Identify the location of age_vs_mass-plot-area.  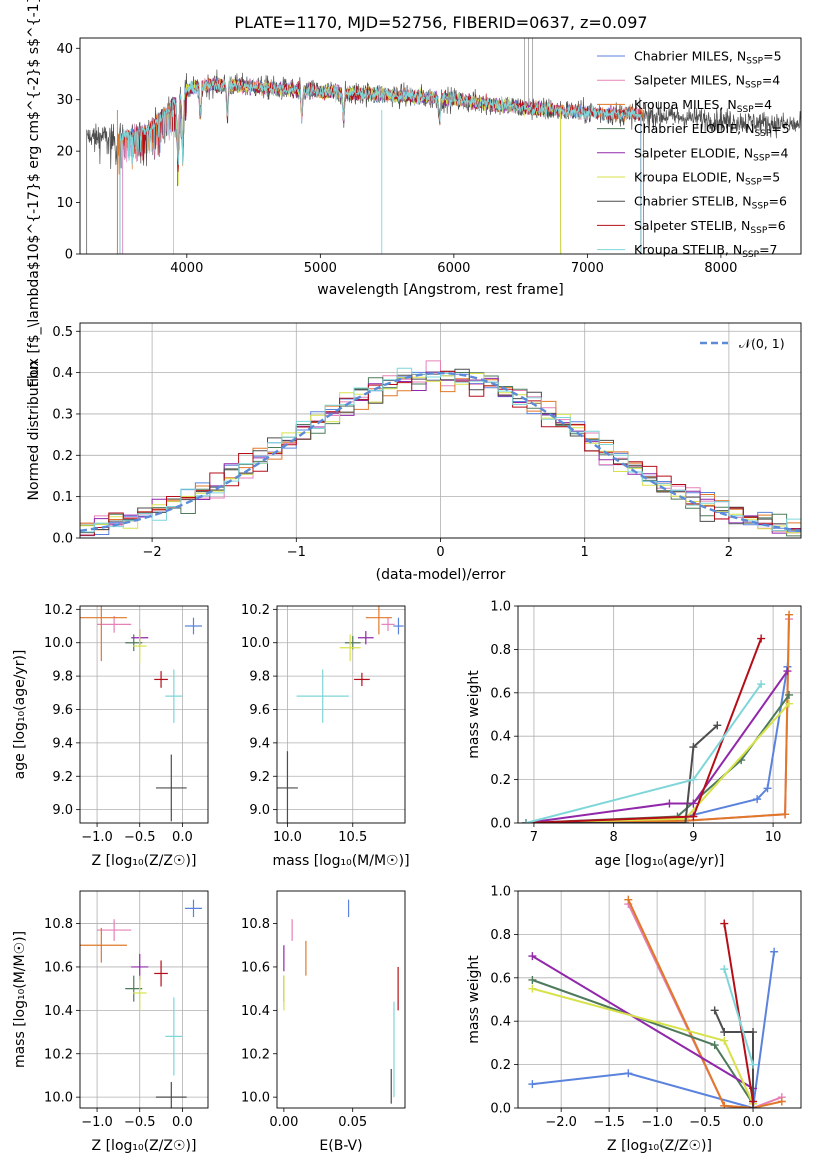
(340, 714).